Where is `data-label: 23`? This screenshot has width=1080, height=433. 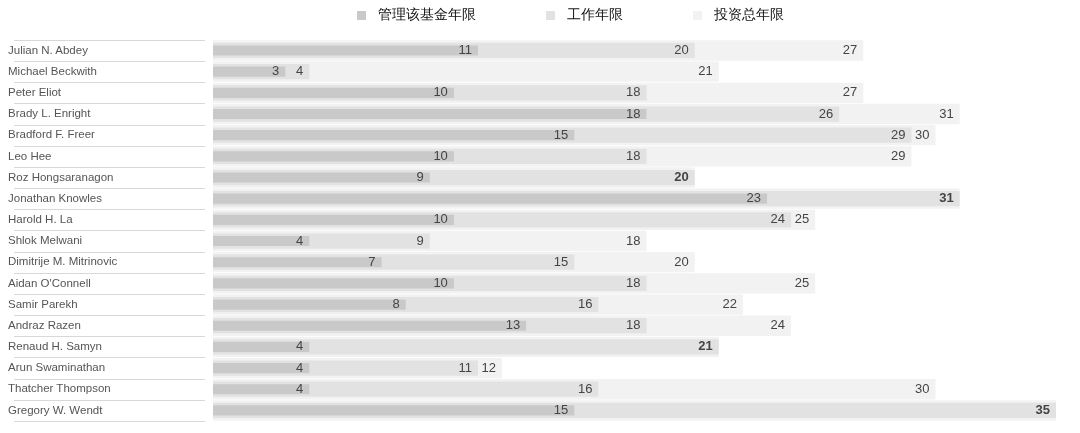 data-label: 23 is located at coordinates (753, 198).